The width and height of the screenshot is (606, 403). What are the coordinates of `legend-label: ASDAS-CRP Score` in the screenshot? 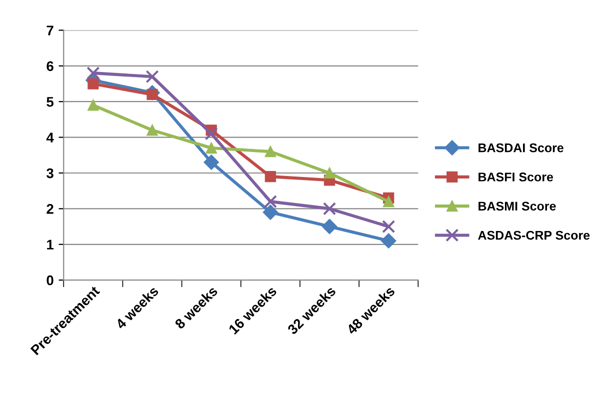 It's located at (534, 235).